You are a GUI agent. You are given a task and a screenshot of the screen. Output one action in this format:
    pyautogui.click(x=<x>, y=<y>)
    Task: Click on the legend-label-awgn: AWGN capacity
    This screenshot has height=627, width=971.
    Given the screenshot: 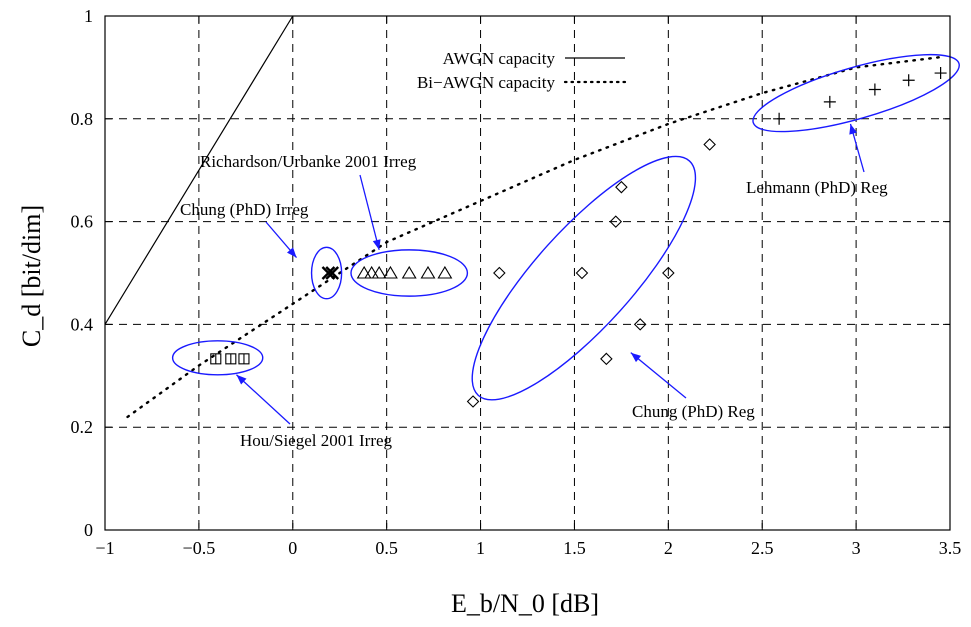 What is the action you would take?
    pyautogui.click(x=499, y=58)
    